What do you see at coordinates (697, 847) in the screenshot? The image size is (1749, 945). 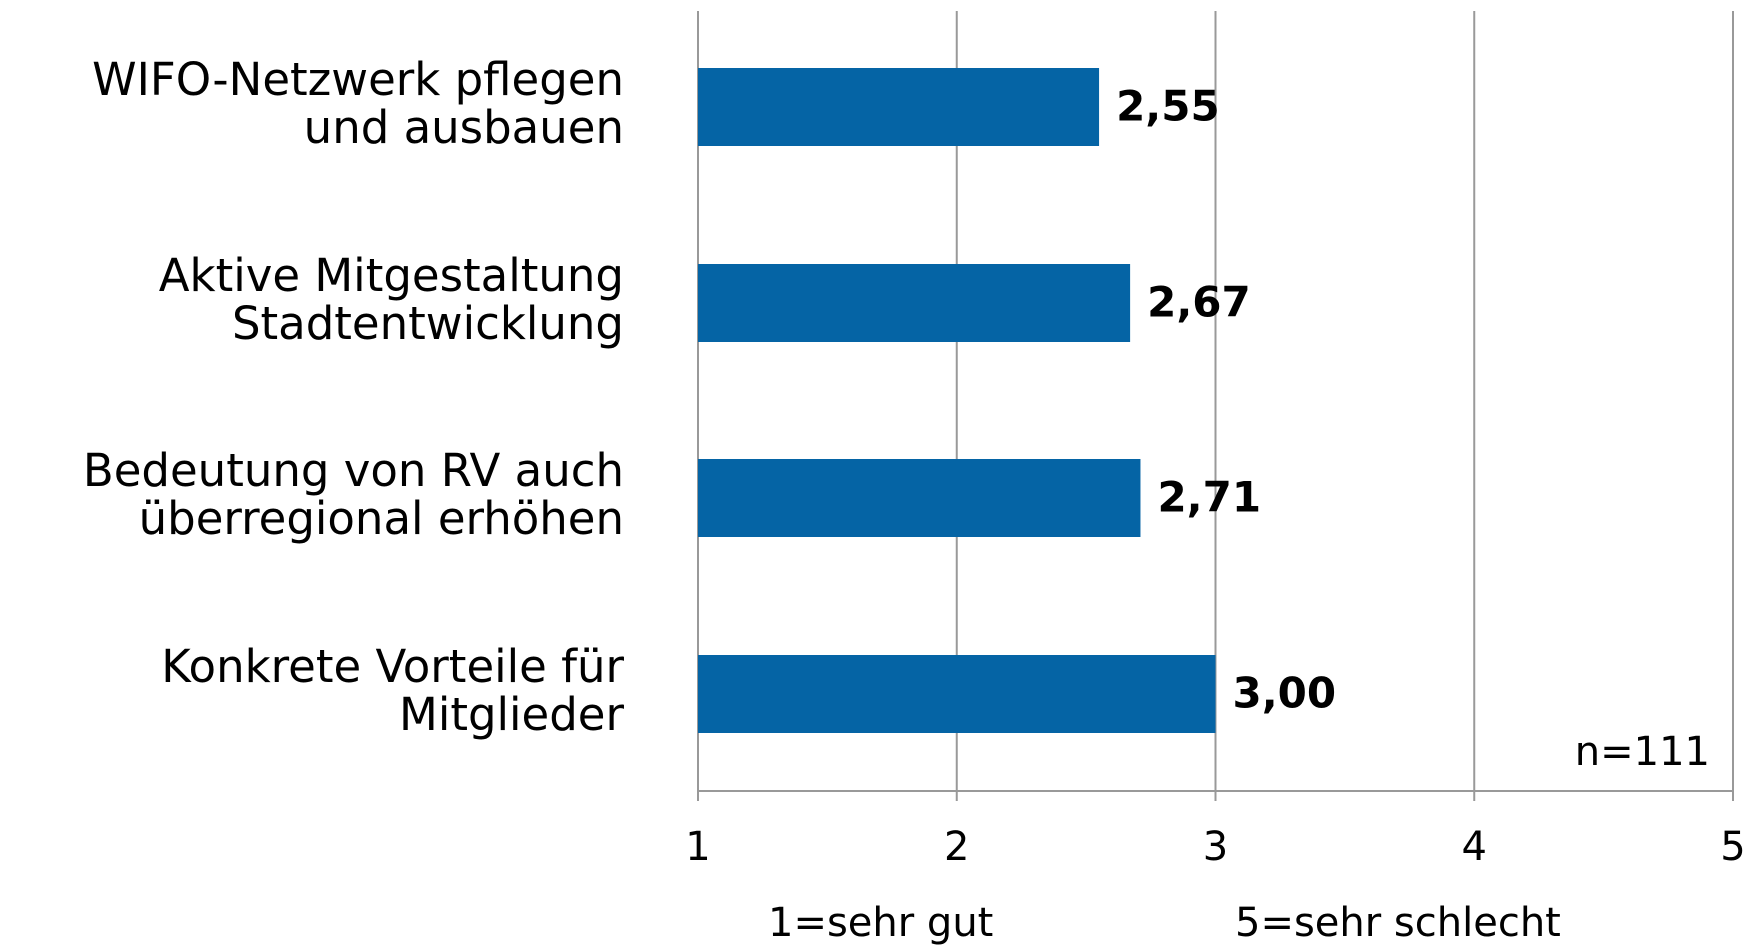 I see `x-tick-label: 1` at bounding box center [697, 847].